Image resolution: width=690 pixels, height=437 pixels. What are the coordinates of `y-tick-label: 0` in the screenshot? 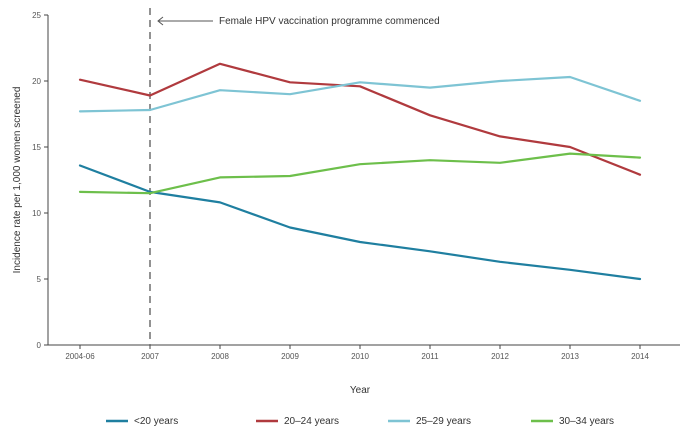 It's located at (39, 345).